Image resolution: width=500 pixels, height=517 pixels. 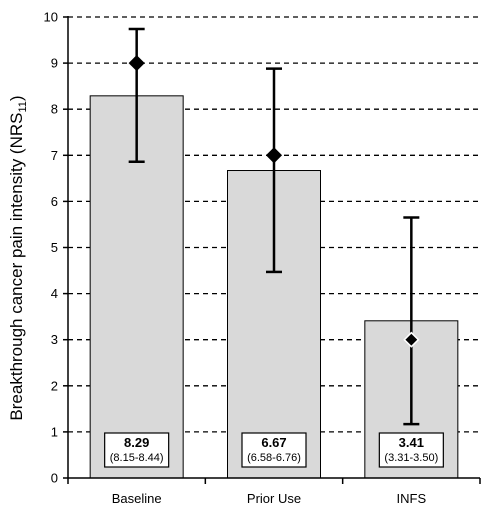 I want to click on y-tick-label-9: 9, so click(x=54, y=63).